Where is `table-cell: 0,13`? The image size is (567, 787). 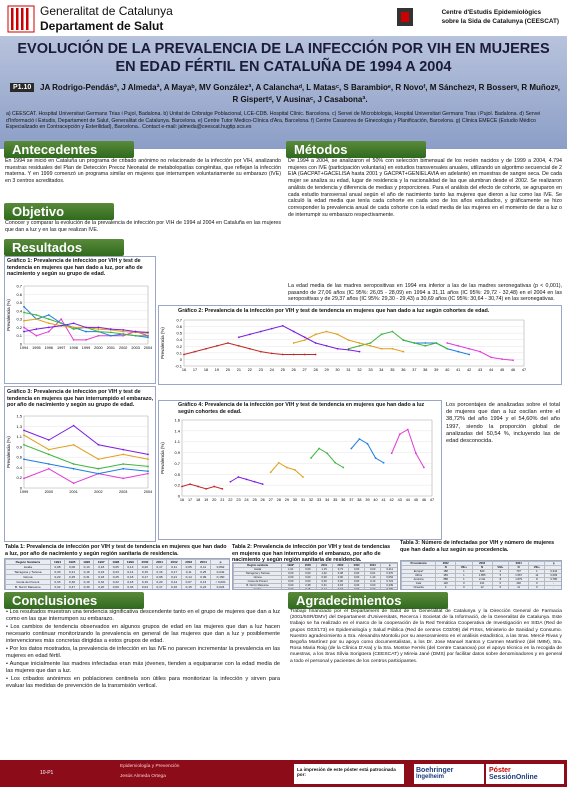 table-cell: 0,13 is located at coordinates (188, 590).